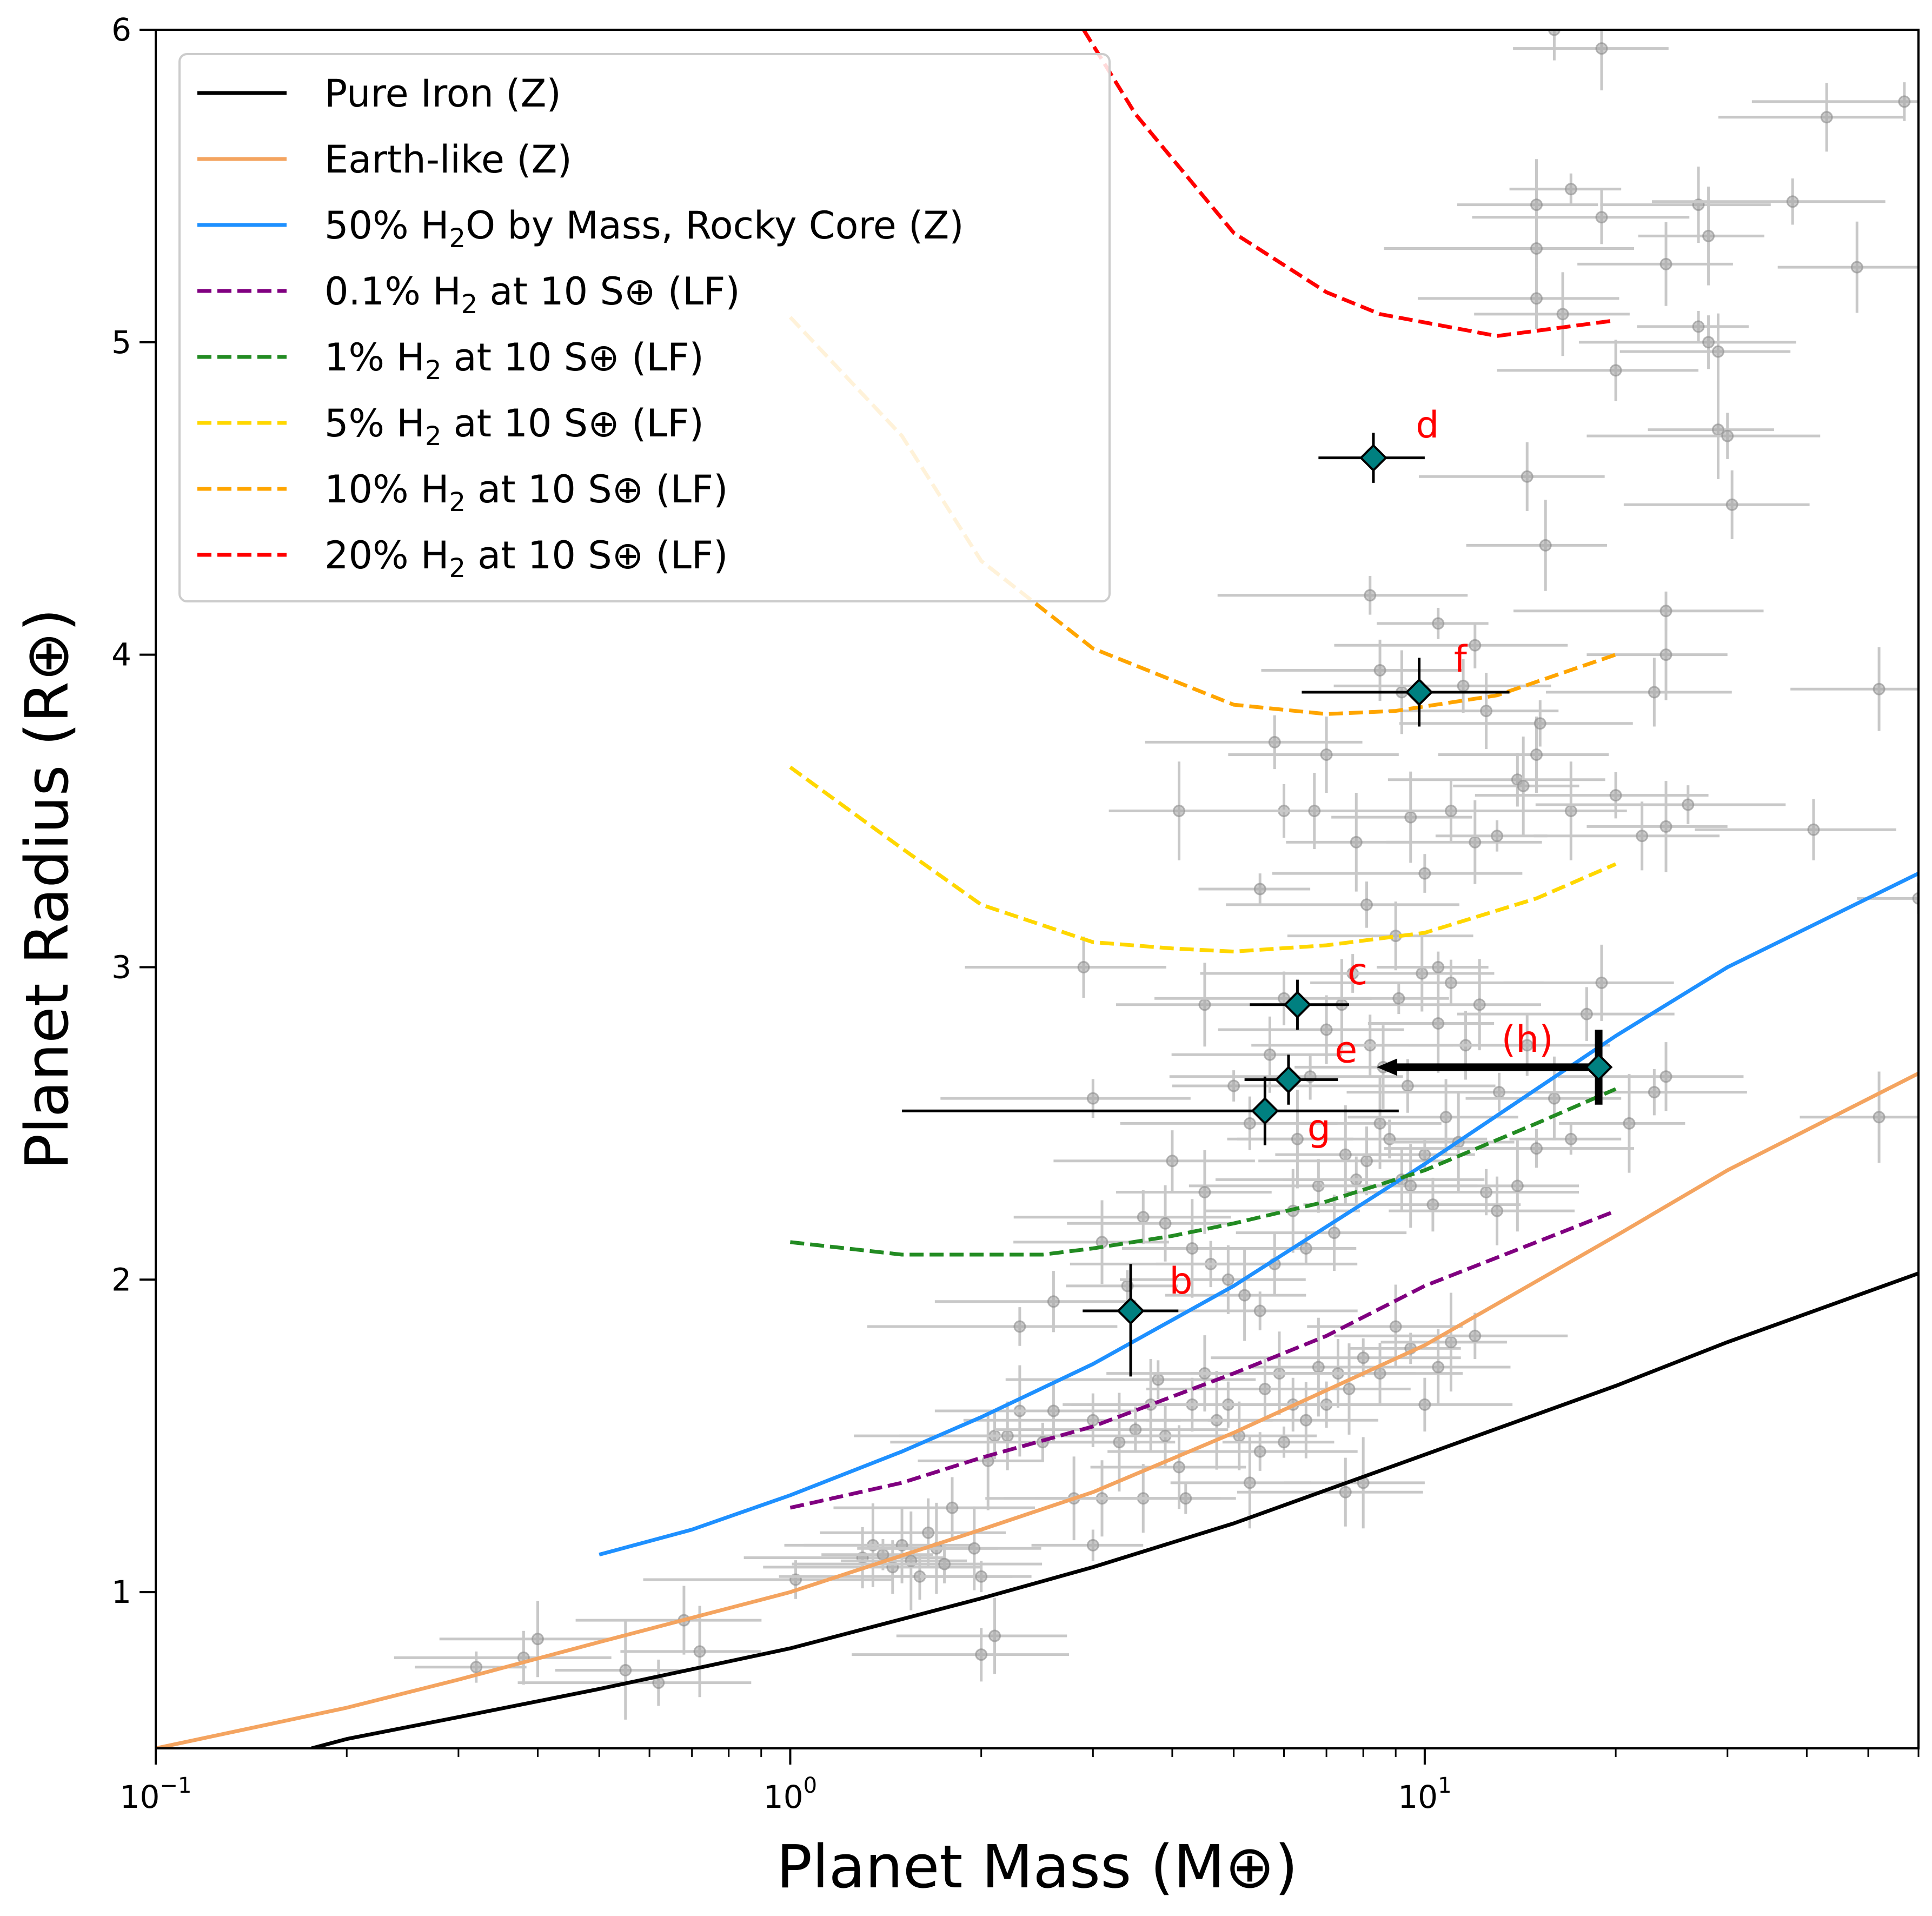 This screenshot has height=1916, width=1932. I want to click on legend-label: 20% H2 at 10 S⊕ (LF), so click(526, 558).